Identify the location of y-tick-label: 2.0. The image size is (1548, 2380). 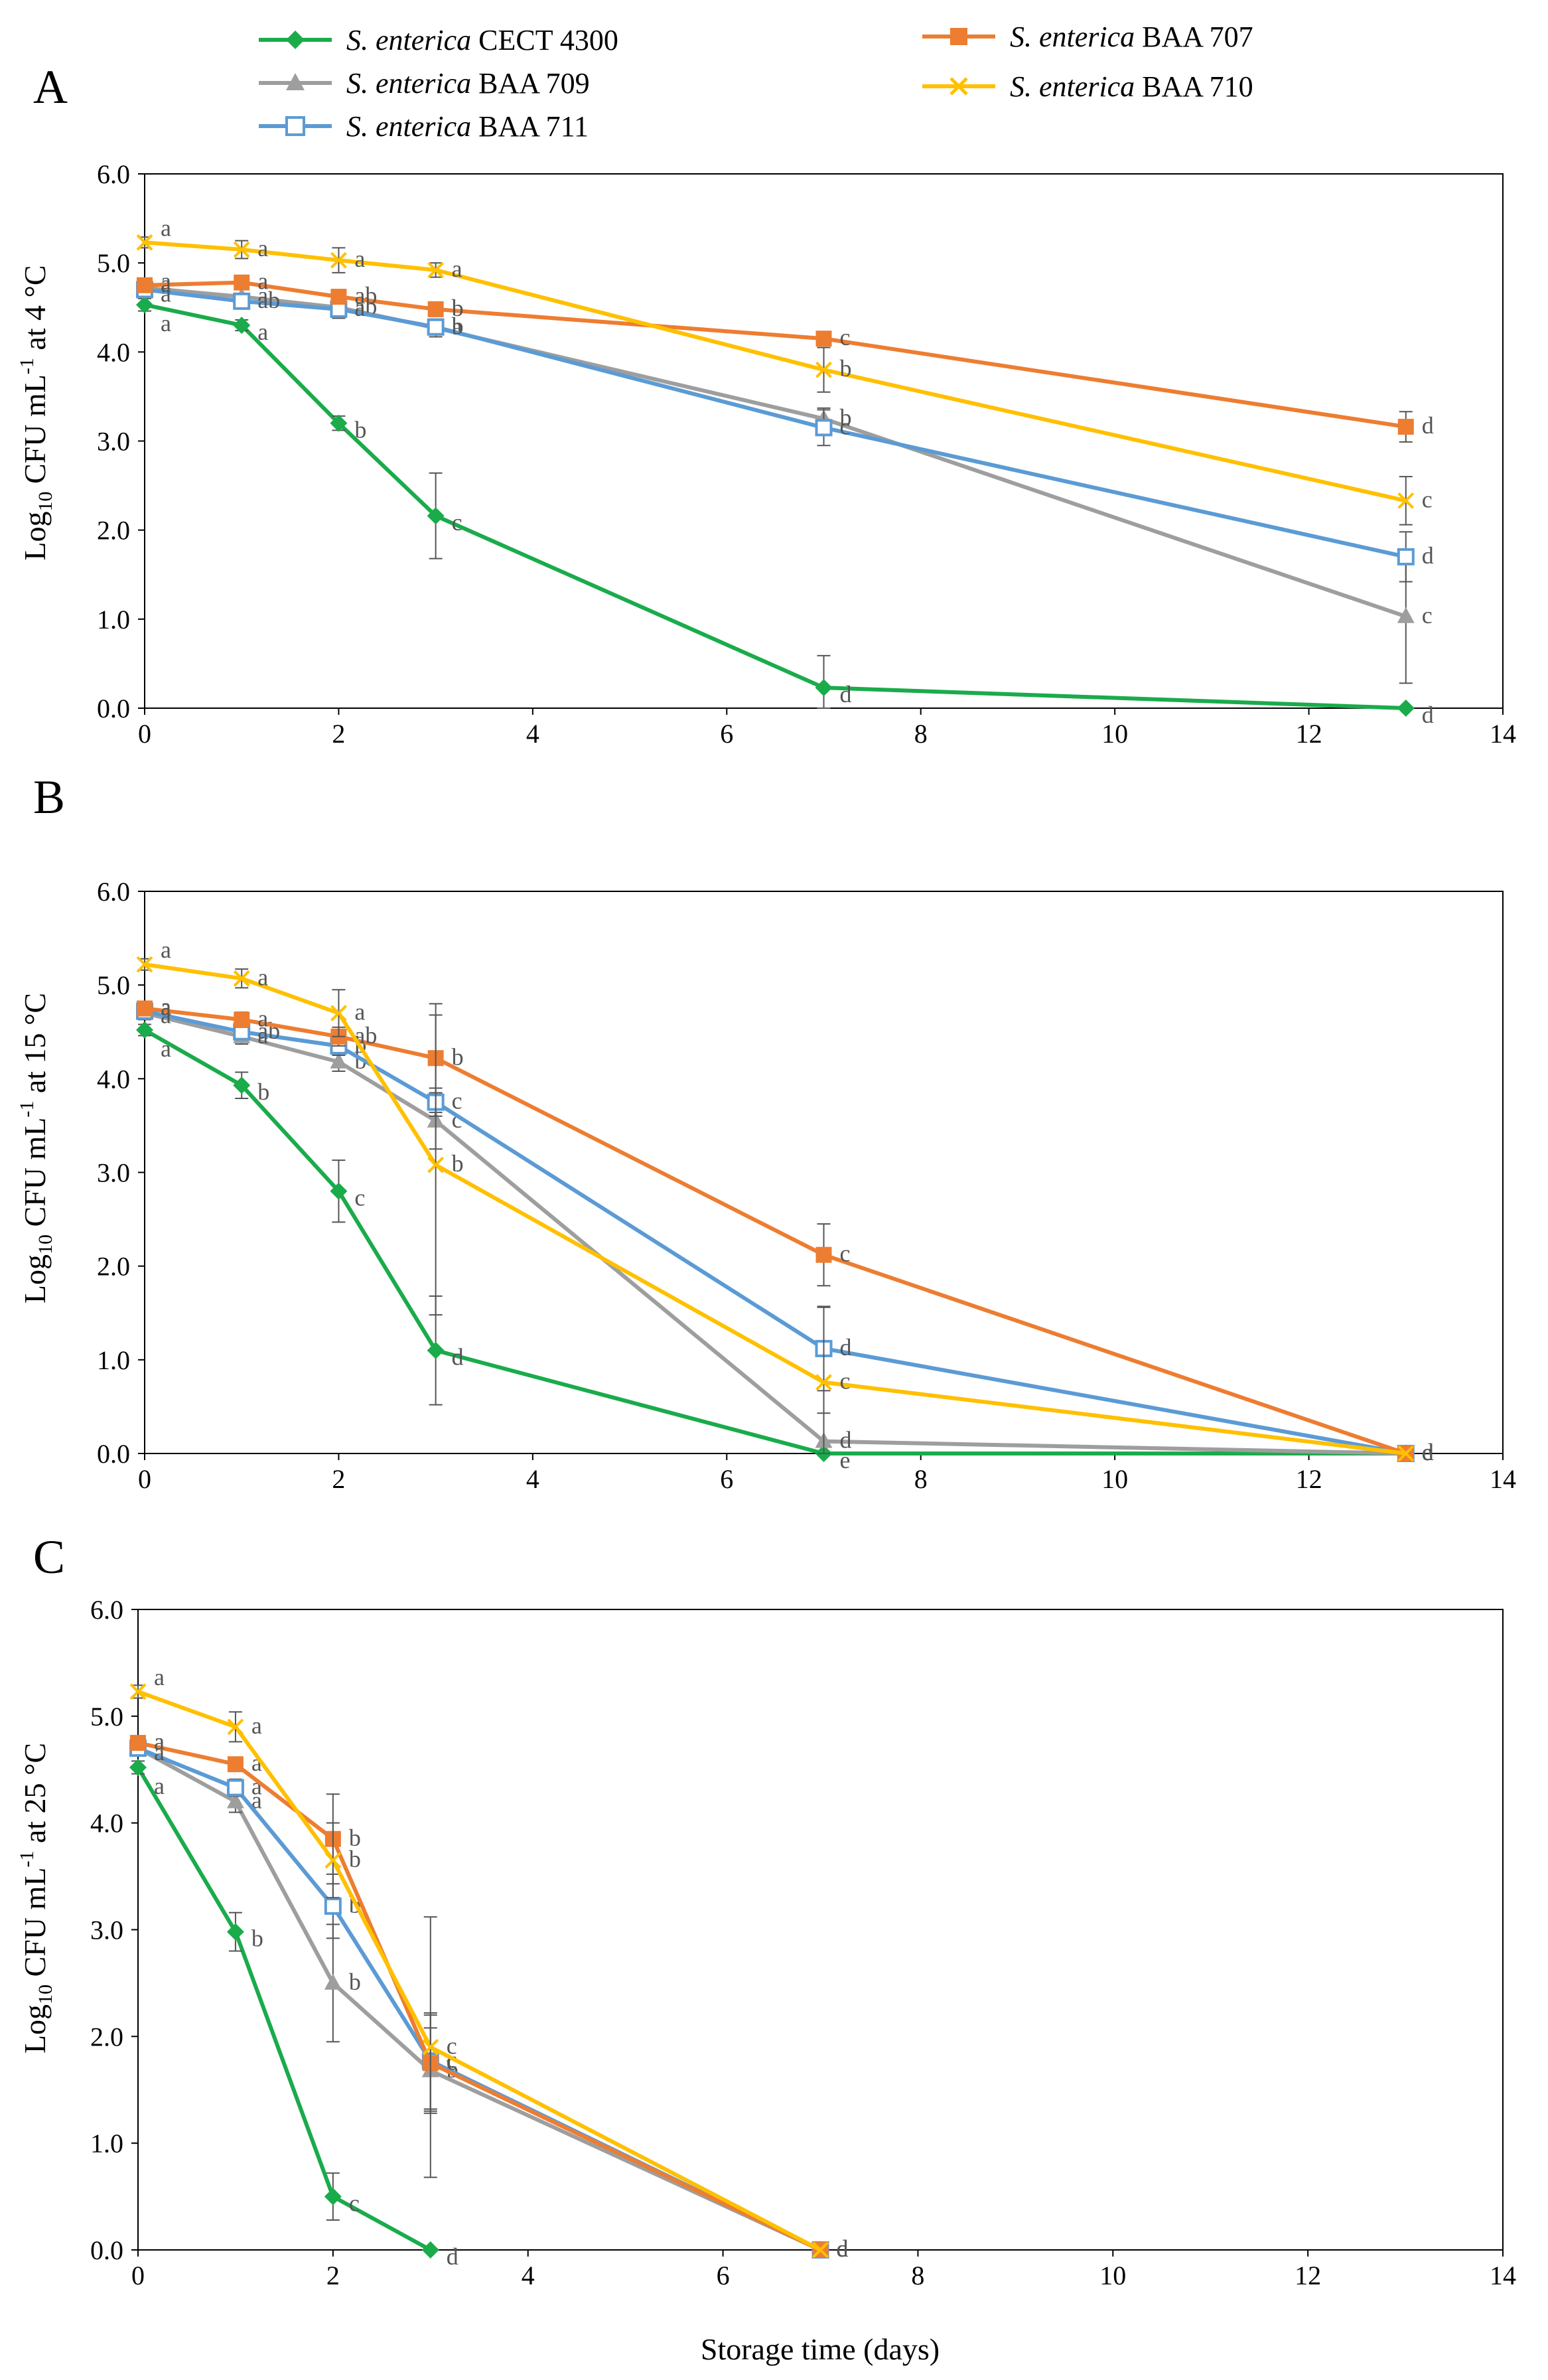
(113, 531).